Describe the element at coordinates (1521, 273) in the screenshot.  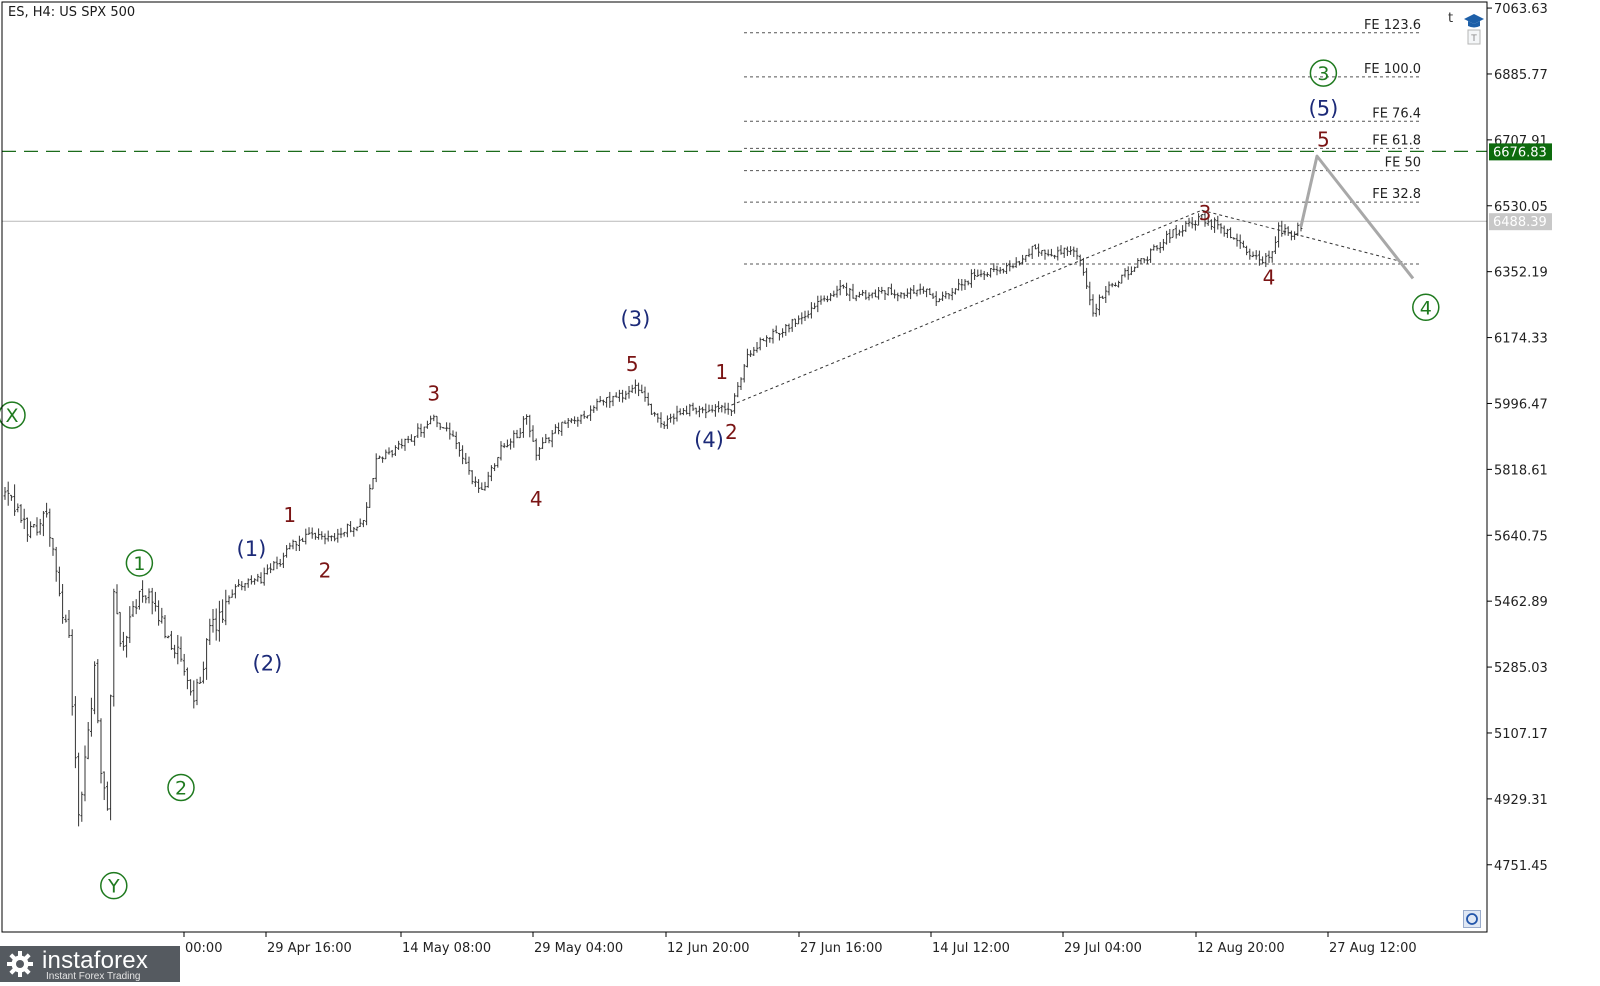
I see `y-tick-label: 6352.19` at that location.